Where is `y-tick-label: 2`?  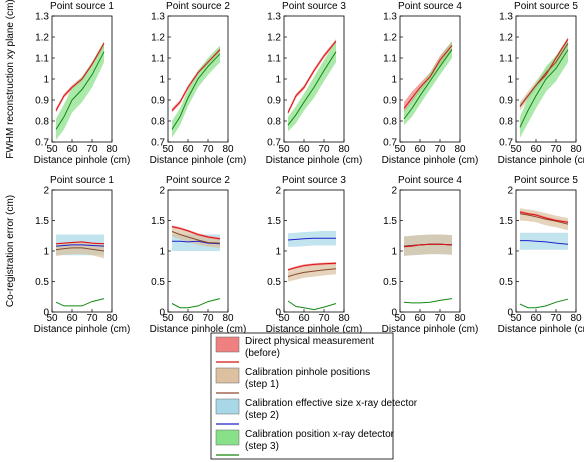 y-tick-label: 2 is located at coordinates (162, 191).